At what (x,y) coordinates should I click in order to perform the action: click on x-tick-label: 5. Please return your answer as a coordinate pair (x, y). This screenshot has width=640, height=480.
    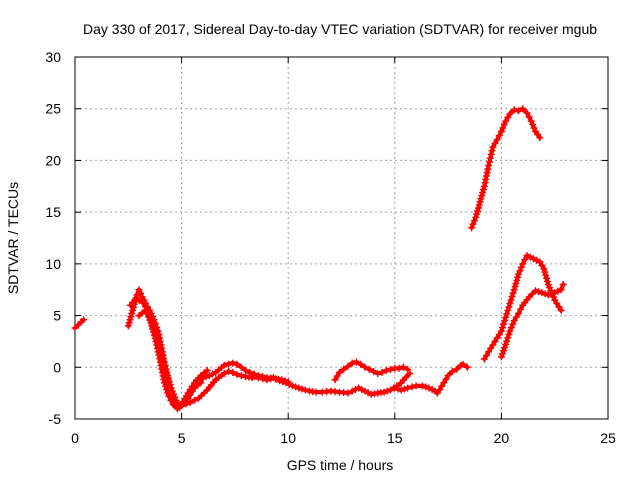
    Looking at the image, I should click on (182, 438).